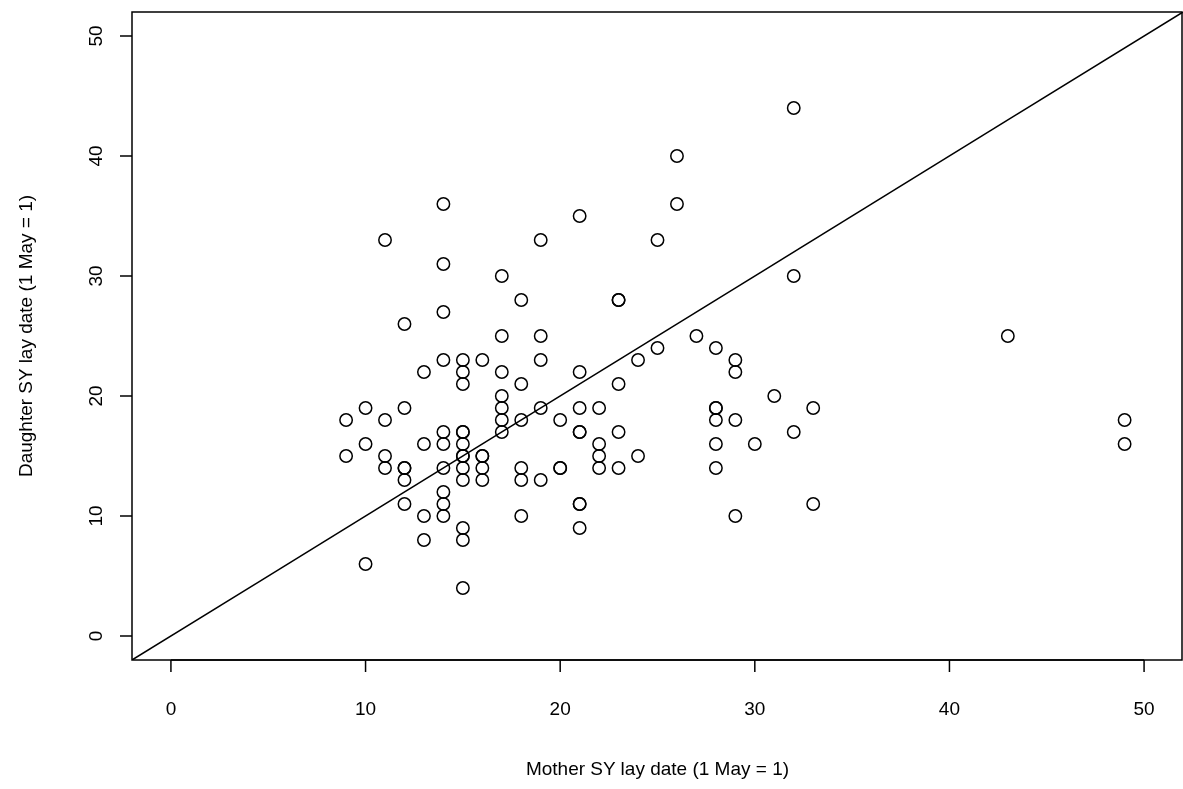  I want to click on y-tick-label: 0, so click(95, 636).